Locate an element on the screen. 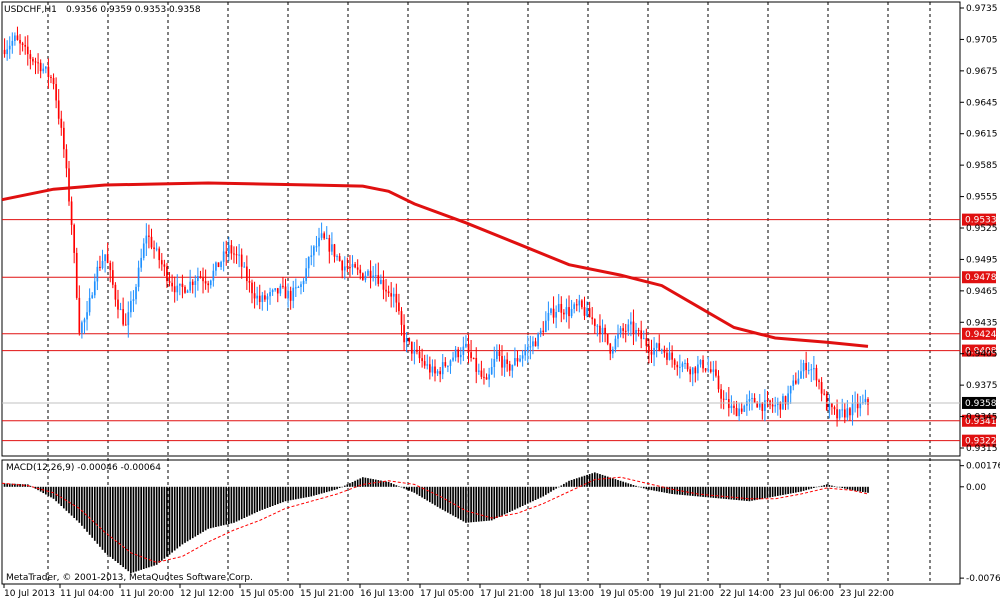  current-price-tag is located at coordinates (979, 402).